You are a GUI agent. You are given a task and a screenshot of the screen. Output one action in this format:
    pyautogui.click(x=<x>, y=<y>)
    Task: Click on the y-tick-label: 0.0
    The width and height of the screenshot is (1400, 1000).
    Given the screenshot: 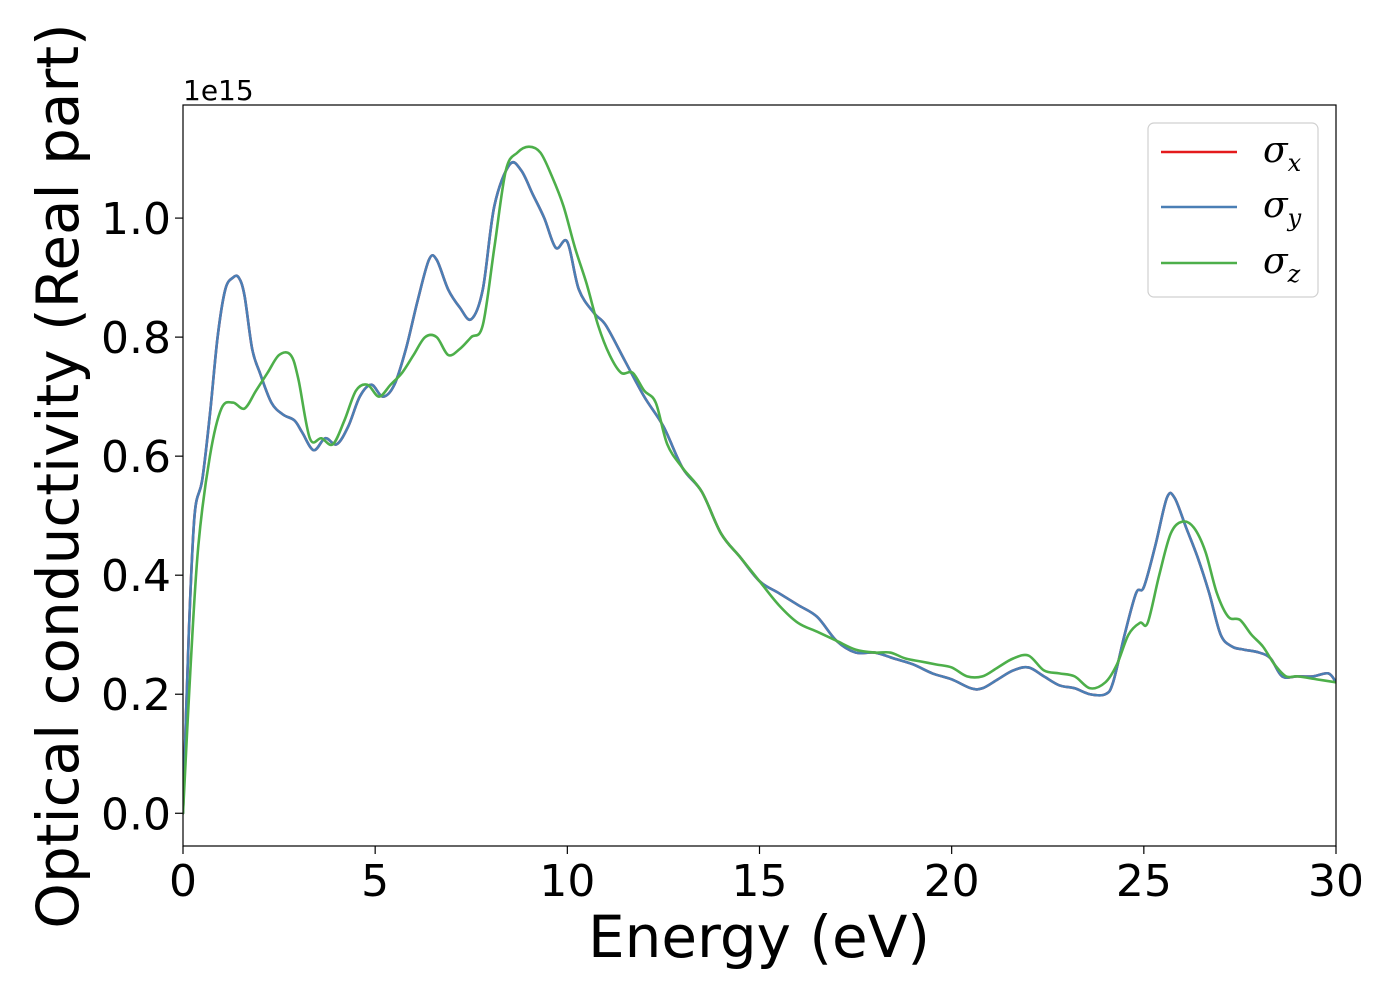 What is the action you would take?
    pyautogui.click(x=136, y=814)
    